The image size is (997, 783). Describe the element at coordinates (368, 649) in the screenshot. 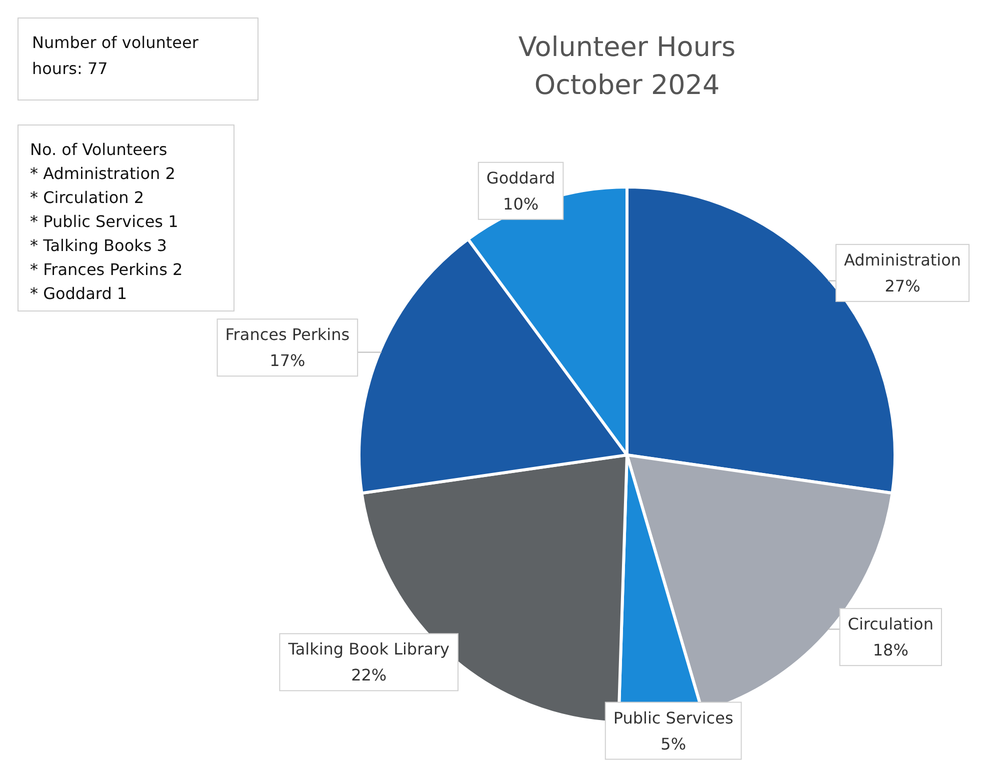

I see `slice-label: Talking Book Library` at that location.